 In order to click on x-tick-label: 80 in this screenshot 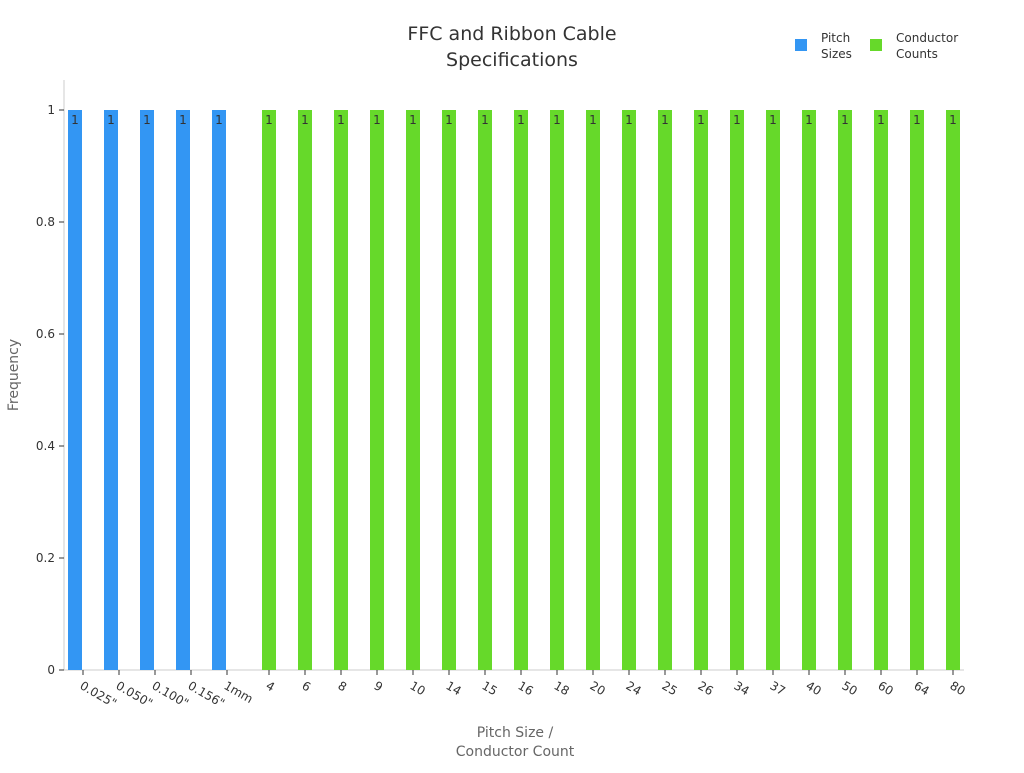, I will do `click(958, 688)`.